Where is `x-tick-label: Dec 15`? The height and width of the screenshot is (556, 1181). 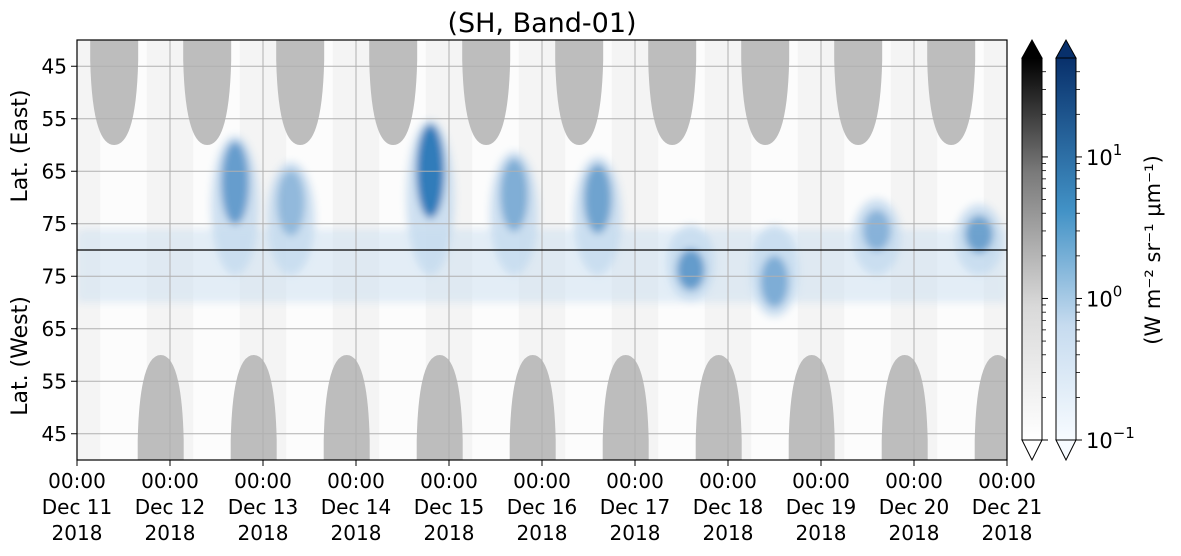
x-tick-label: Dec 15 is located at coordinates (449, 507).